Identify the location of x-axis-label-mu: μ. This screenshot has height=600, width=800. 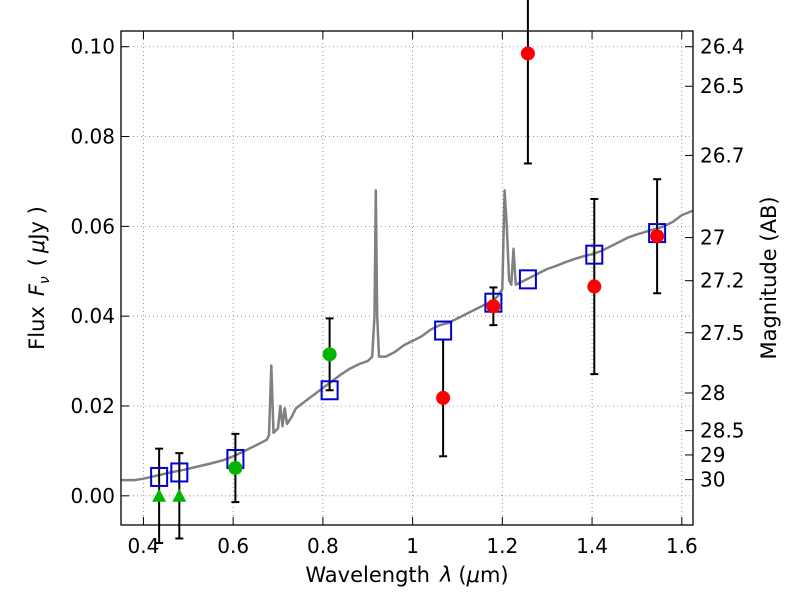
(473, 575).